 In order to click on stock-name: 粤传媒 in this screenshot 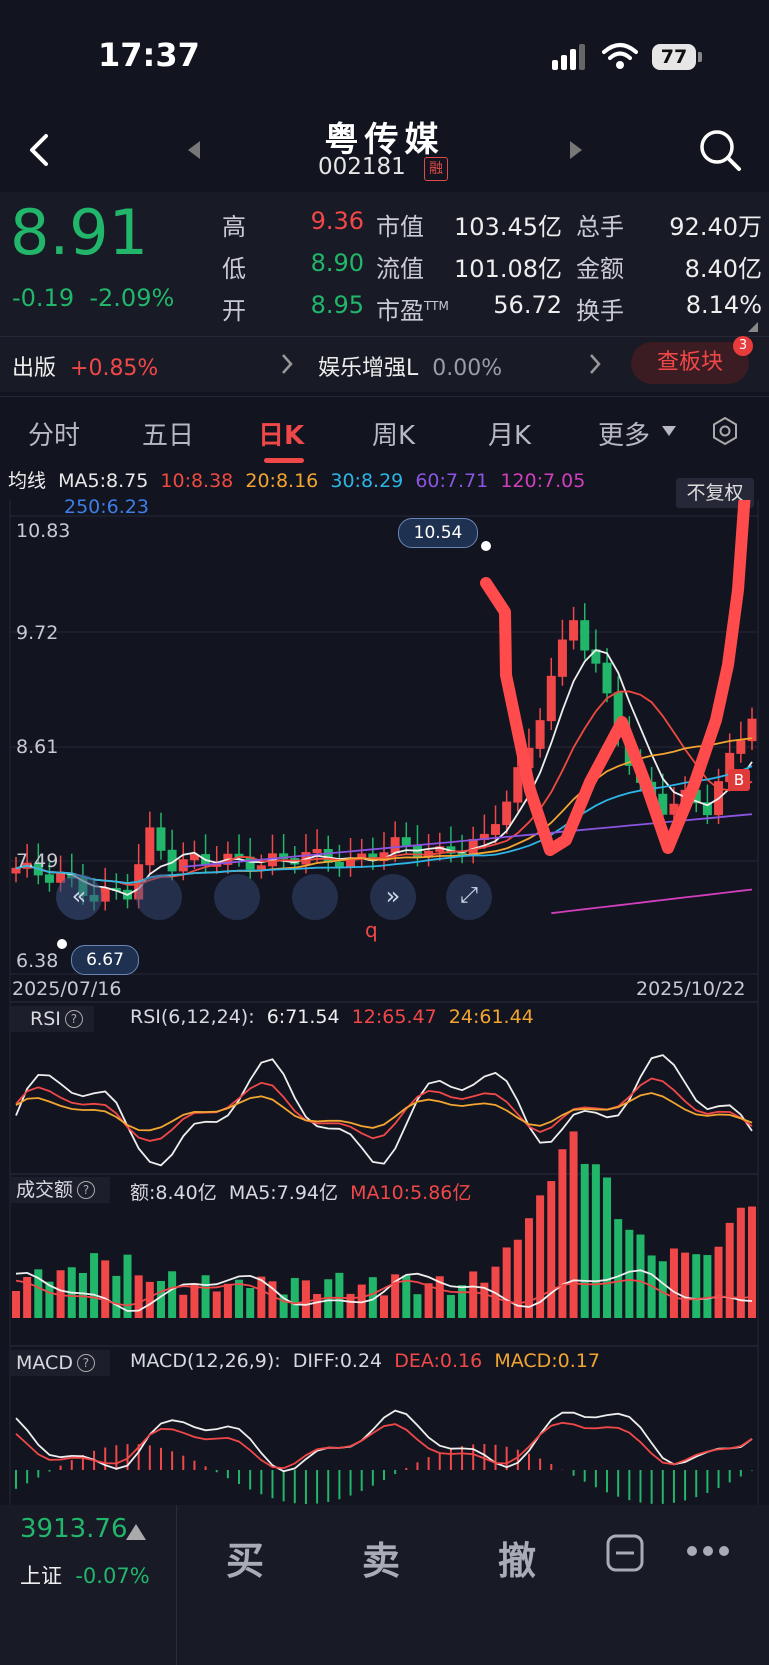, I will do `click(384, 140)`.